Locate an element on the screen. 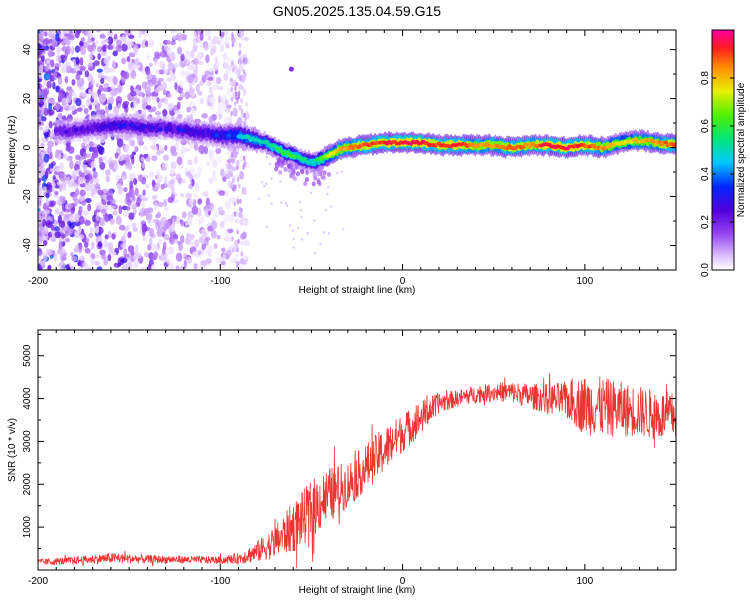  spectrogram-x-axis-label: Height of straight line (km) is located at coordinates (357, 290).